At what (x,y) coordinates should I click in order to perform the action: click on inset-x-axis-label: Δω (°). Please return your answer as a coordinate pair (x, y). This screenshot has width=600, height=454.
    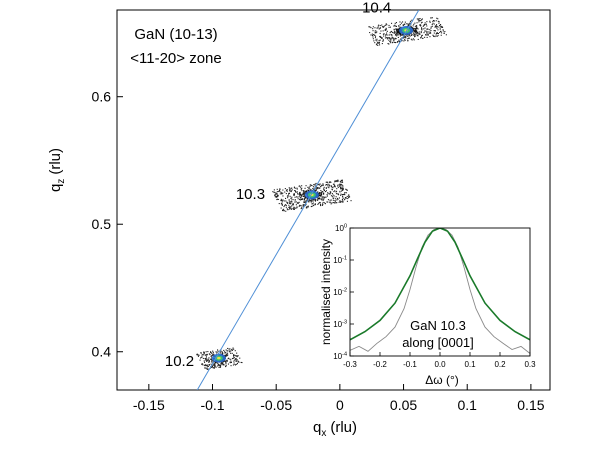
    Looking at the image, I should click on (442, 380).